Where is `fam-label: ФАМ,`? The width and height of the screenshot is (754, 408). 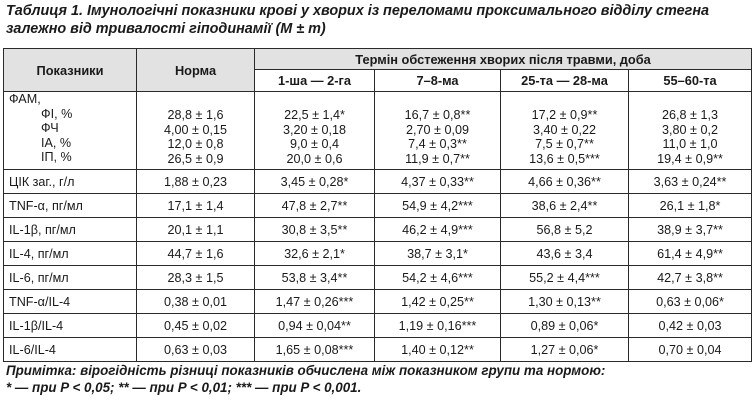
fam-label: ФАМ, is located at coordinates (25, 99).